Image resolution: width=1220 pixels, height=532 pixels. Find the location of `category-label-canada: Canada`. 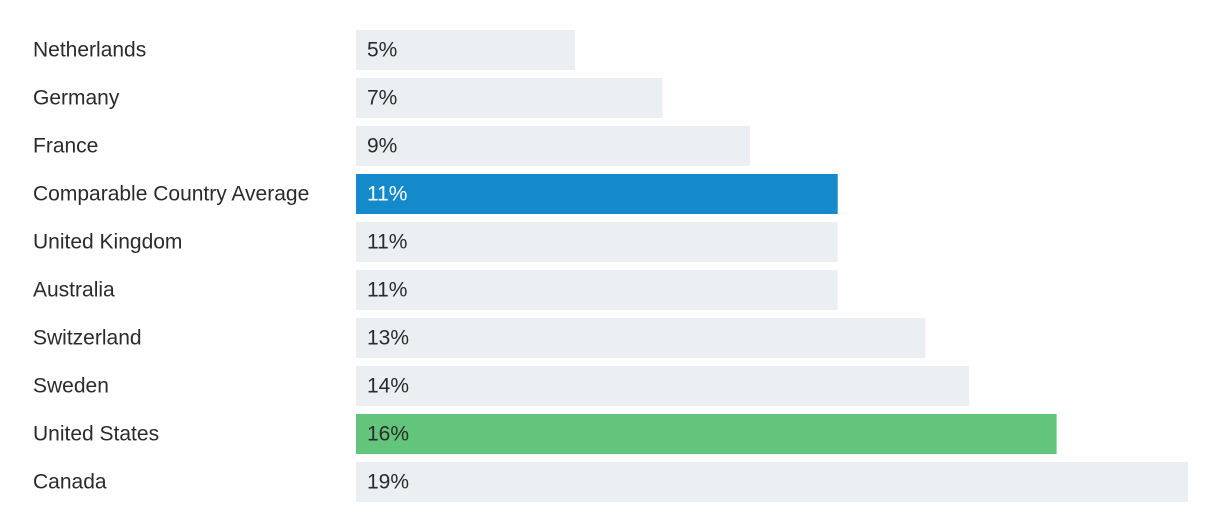

category-label-canada: Canada is located at coordinates (70, 482).